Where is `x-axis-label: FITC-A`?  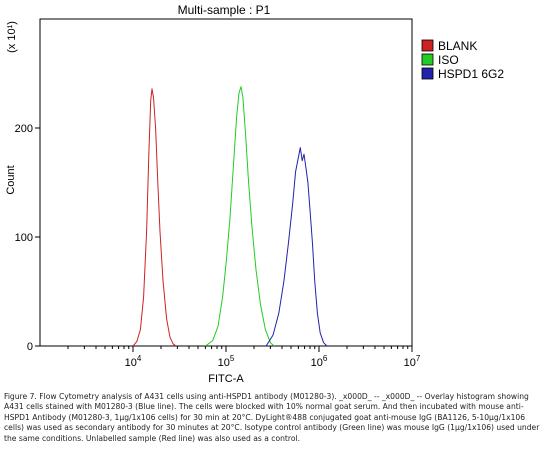
x-axis-label: FITC-A is located at coordinates (226, 379).